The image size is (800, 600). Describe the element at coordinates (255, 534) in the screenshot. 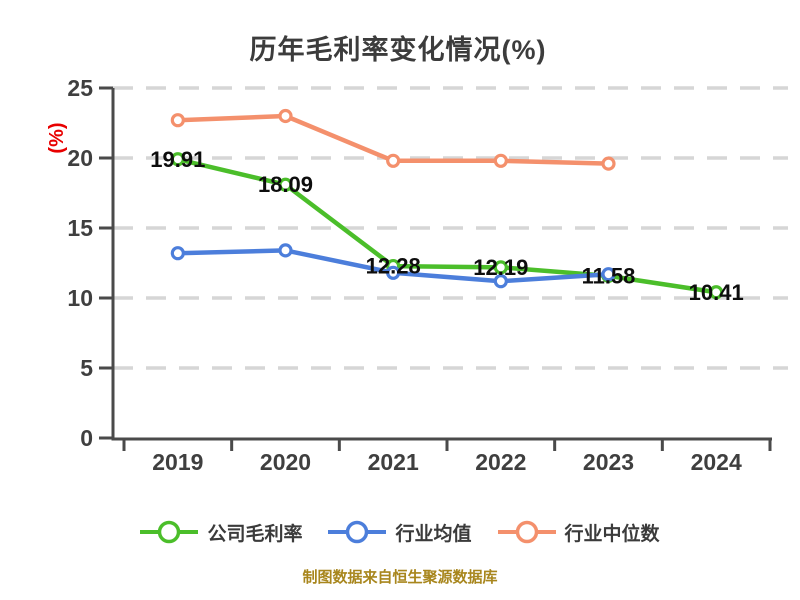

I see `legend-label: 公司毛利率` at that location.